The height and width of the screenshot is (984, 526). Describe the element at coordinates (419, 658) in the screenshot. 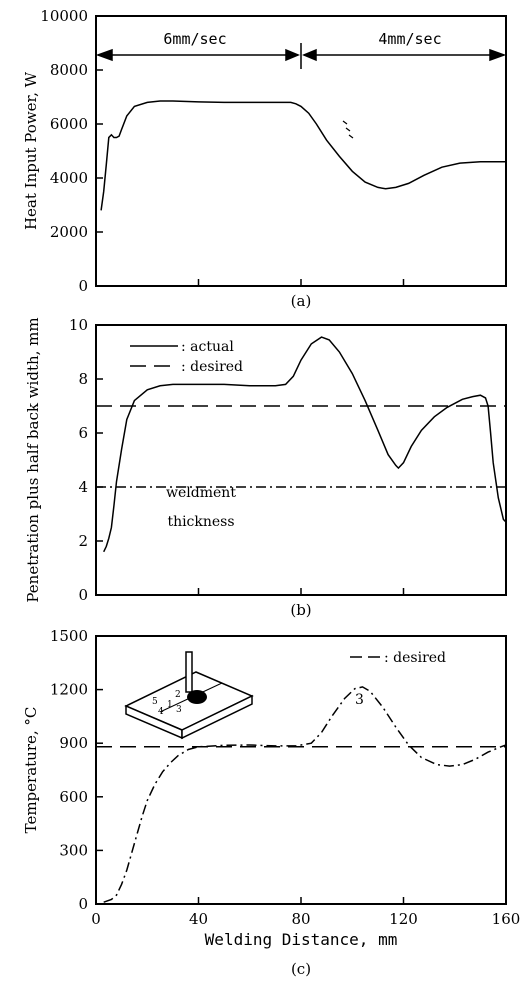

I see `legend-c-desired-text: desired` at that location.